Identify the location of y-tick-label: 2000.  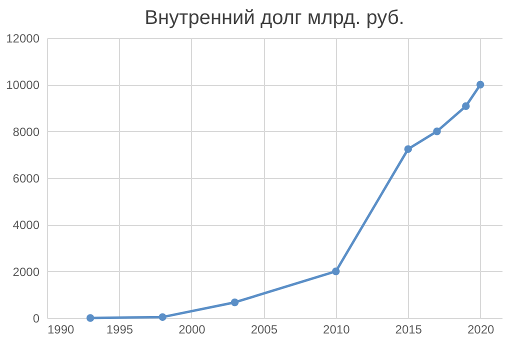
(26, 271).